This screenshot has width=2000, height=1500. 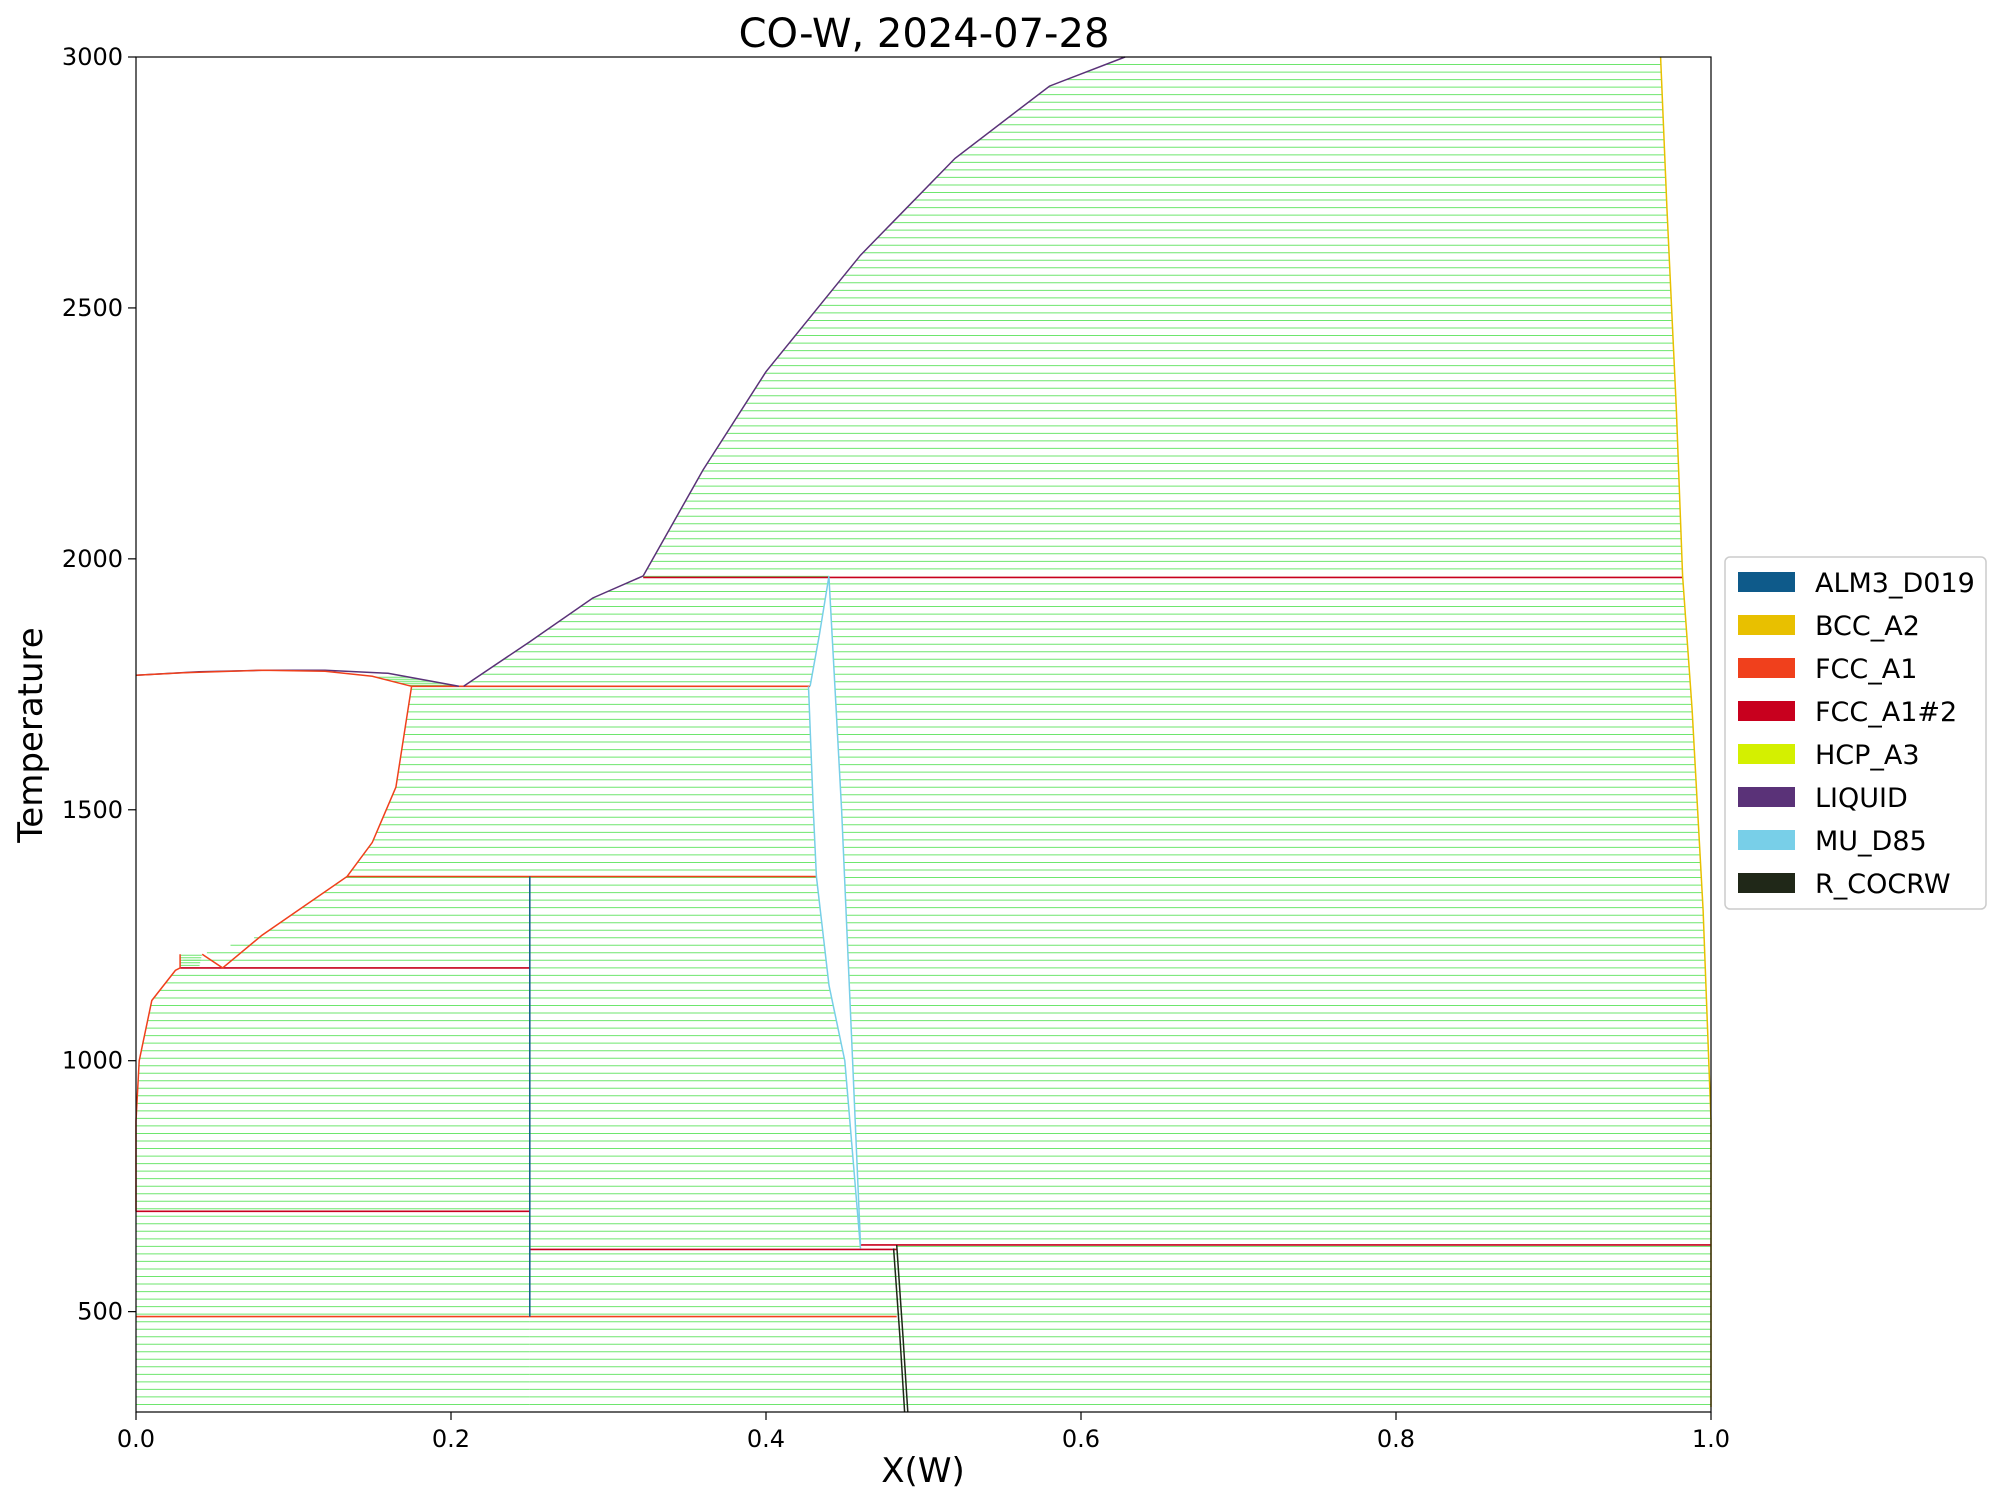 What do you see at coordinates (92, 57) in the screenshot?
I see `y-tick-label: 3000` at bounding box center [92, 57].